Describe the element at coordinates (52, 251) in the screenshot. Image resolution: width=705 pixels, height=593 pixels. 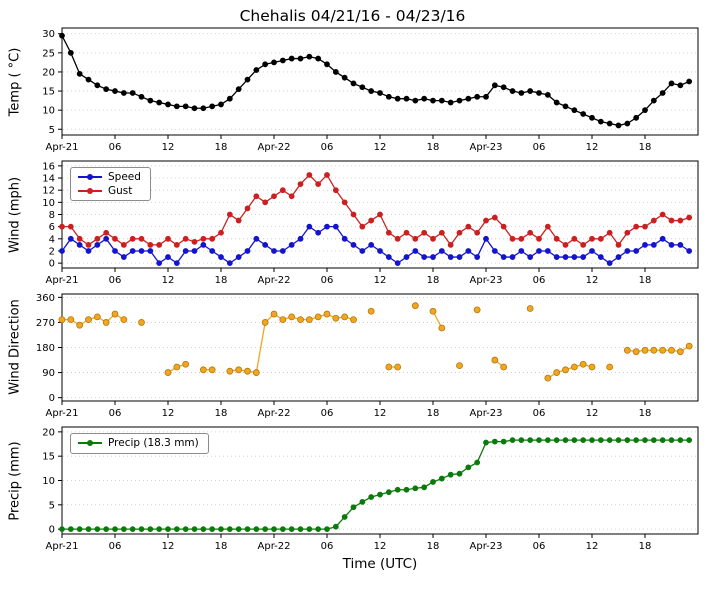
I see `svg-text: 2` at that location.